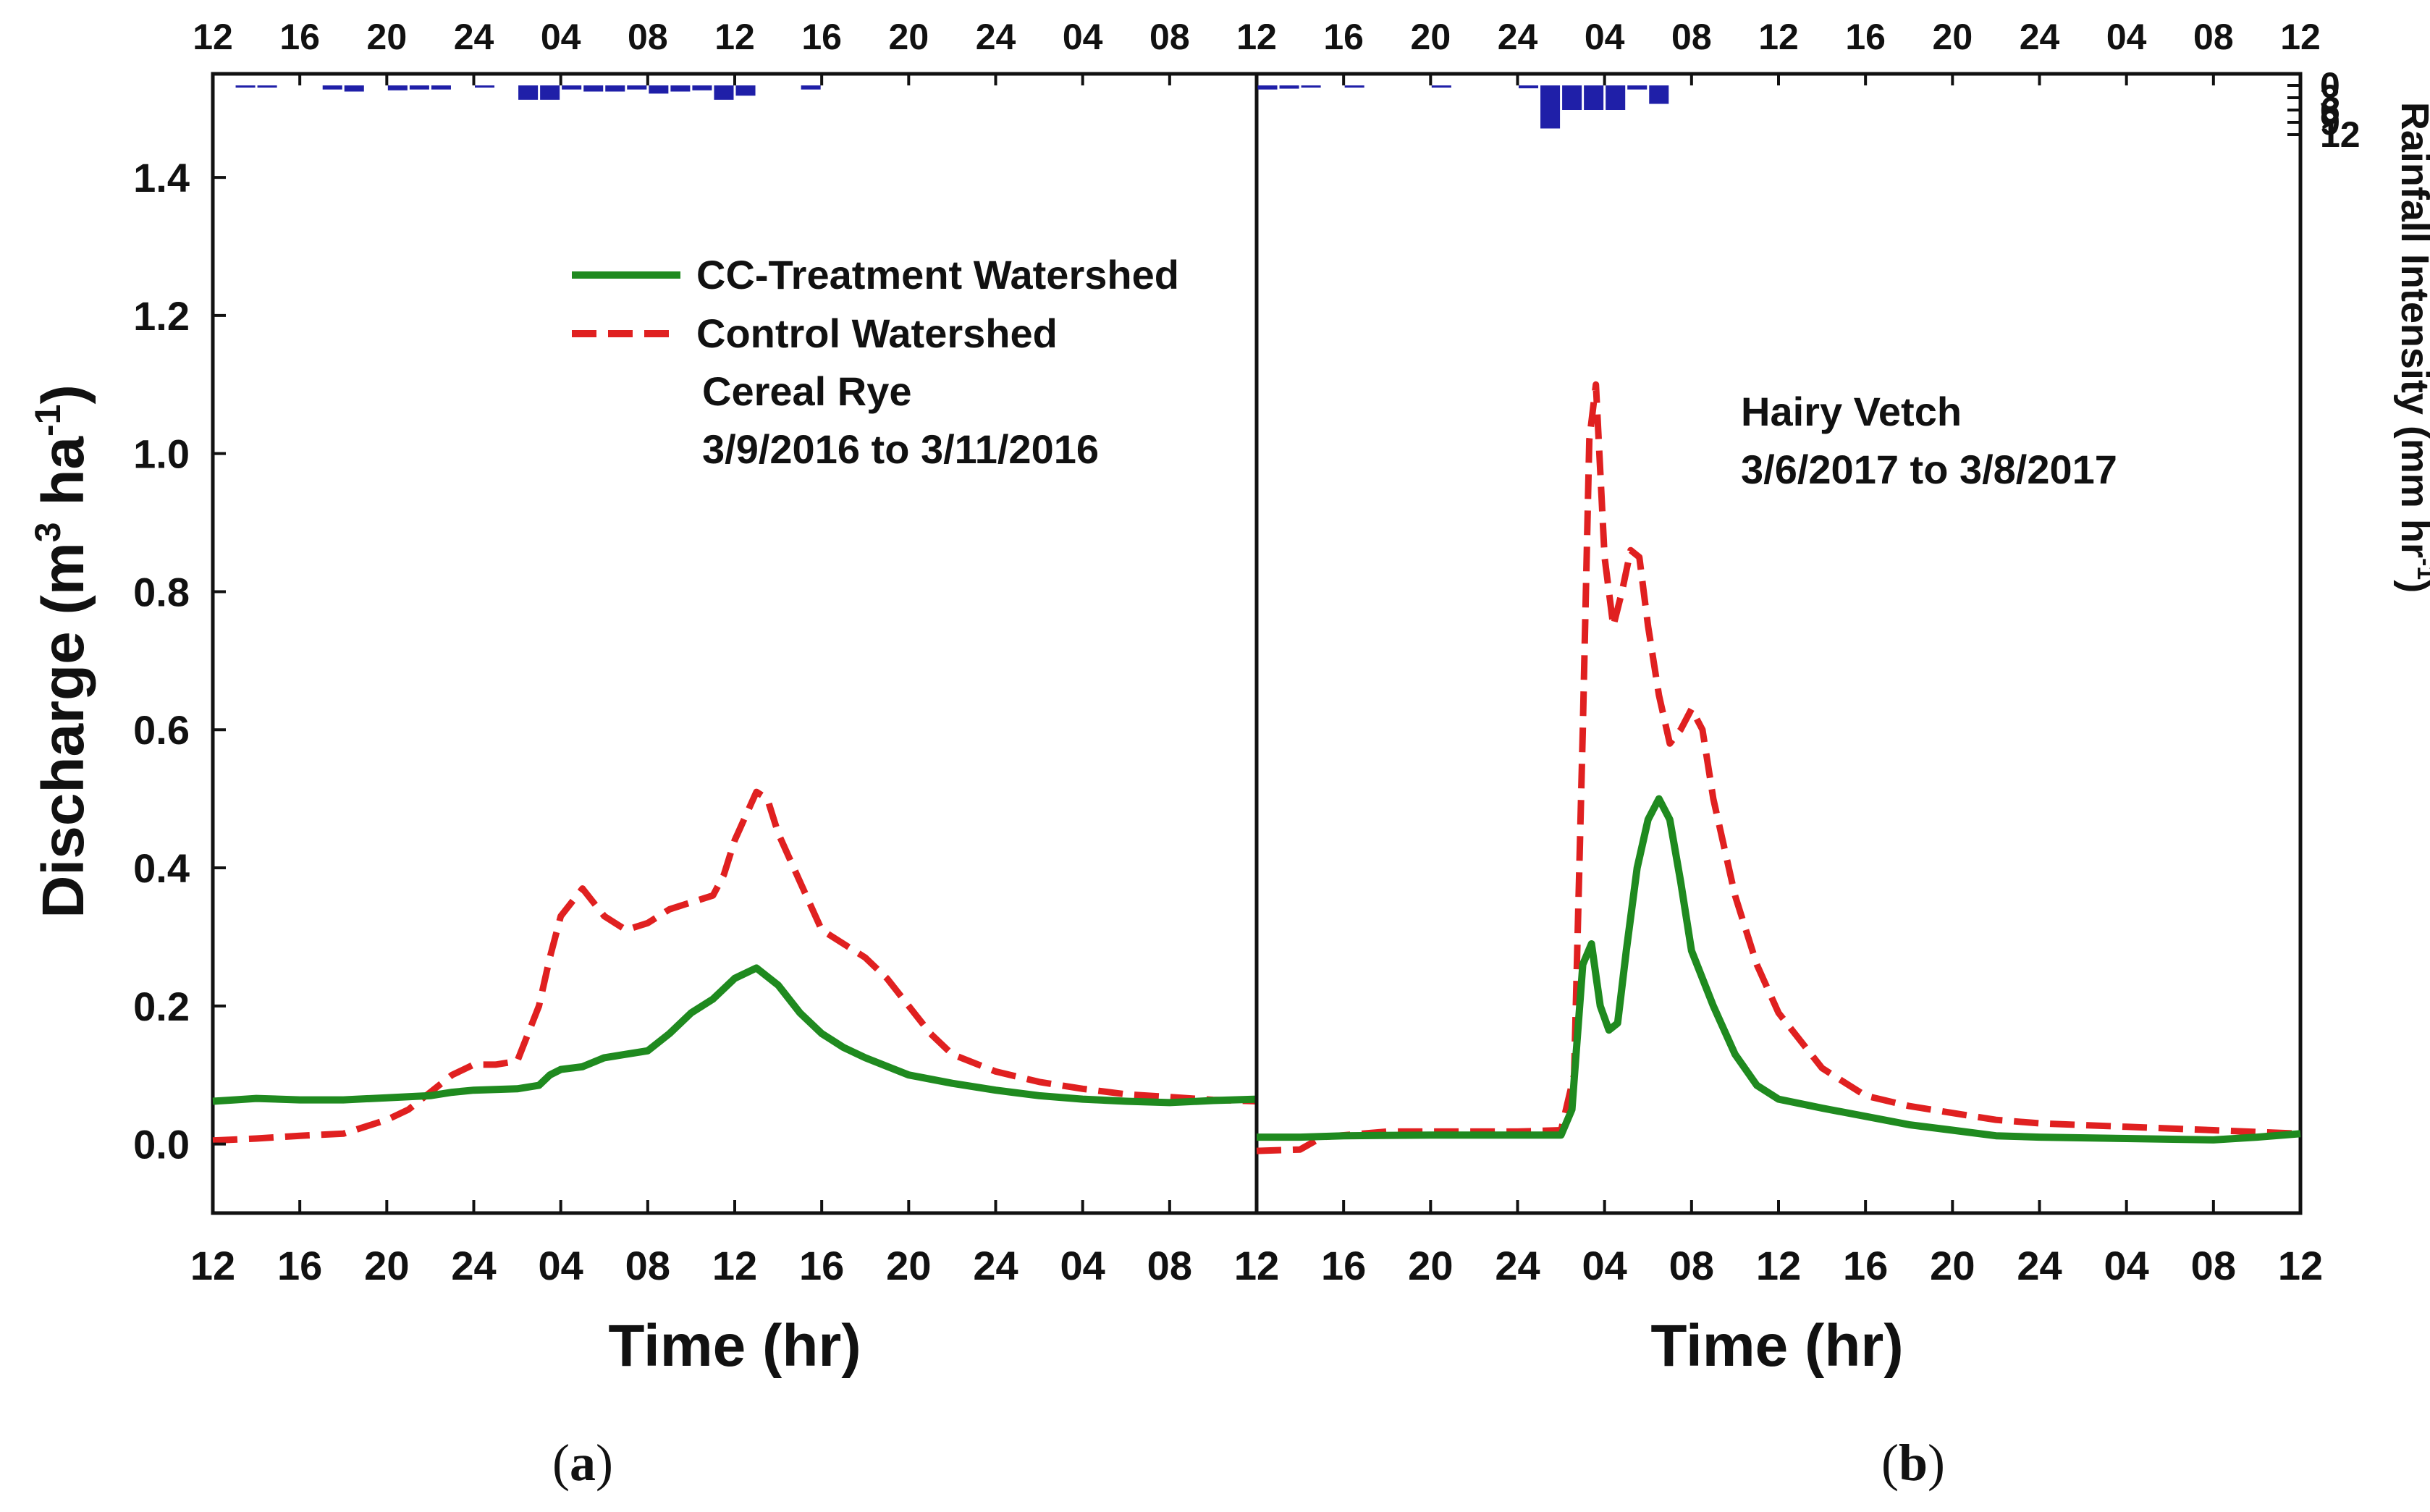 The image size is (2430, 1512). Describe the element at coordinates (2411, 347) in the screenshot. I see `rainfall-axis-title: Rainfall Intensity (mm hr-1)` at that location.